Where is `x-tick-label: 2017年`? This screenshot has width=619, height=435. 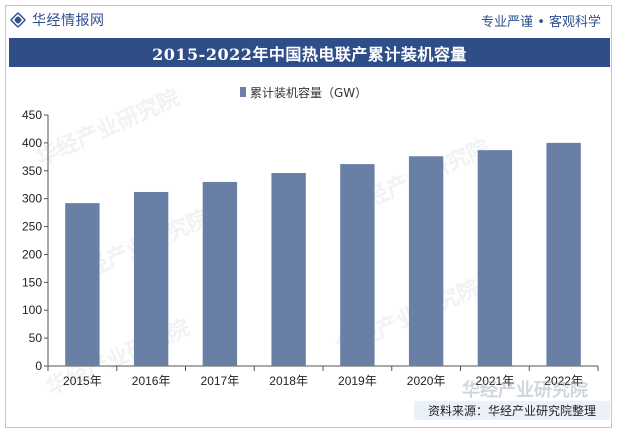 x-tick-label: 2017年 is located at coordinates (220, 381).